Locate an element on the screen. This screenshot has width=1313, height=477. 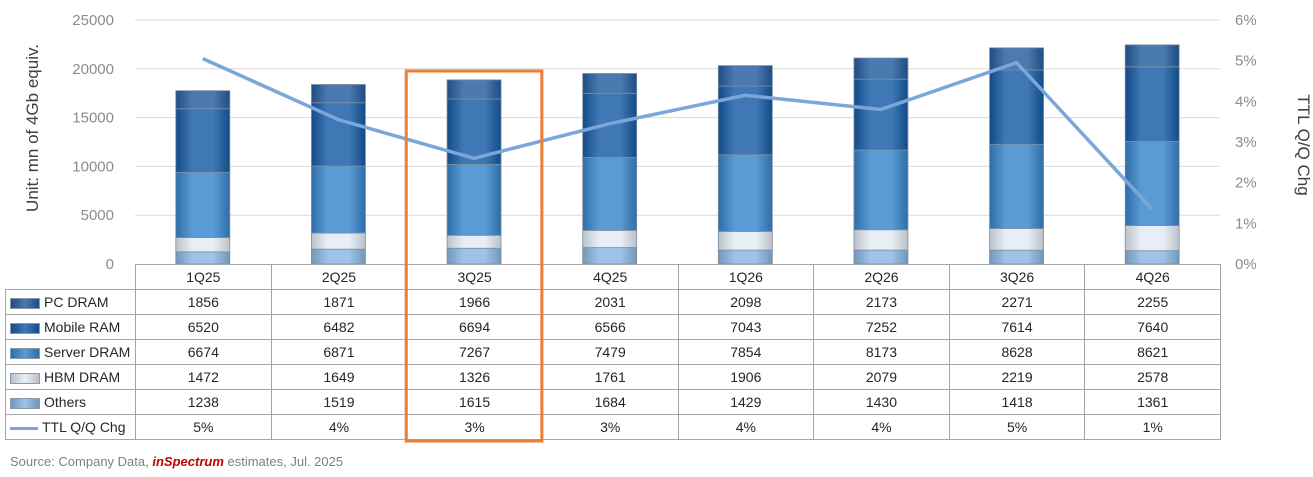
y-axis-right: 0% 1% 2% 3% 4% 5% 6% is located at coordinates (1246, 142).